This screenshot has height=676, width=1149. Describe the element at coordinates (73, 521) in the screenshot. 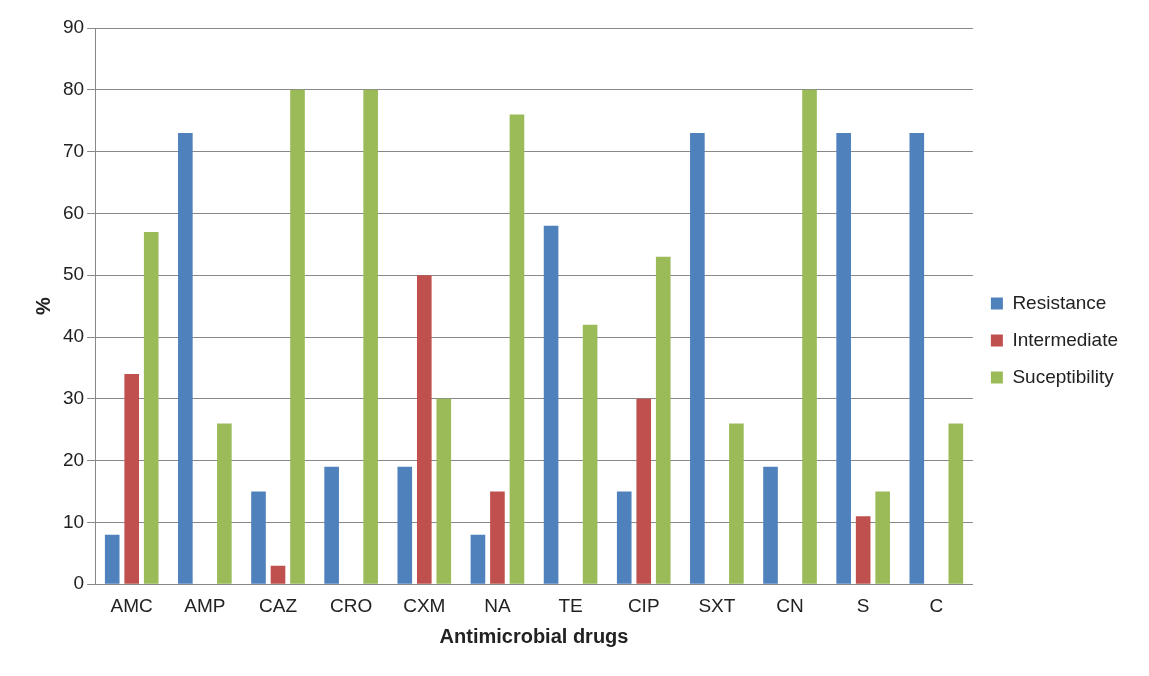

I see `y-tick-label: 10` at that location.